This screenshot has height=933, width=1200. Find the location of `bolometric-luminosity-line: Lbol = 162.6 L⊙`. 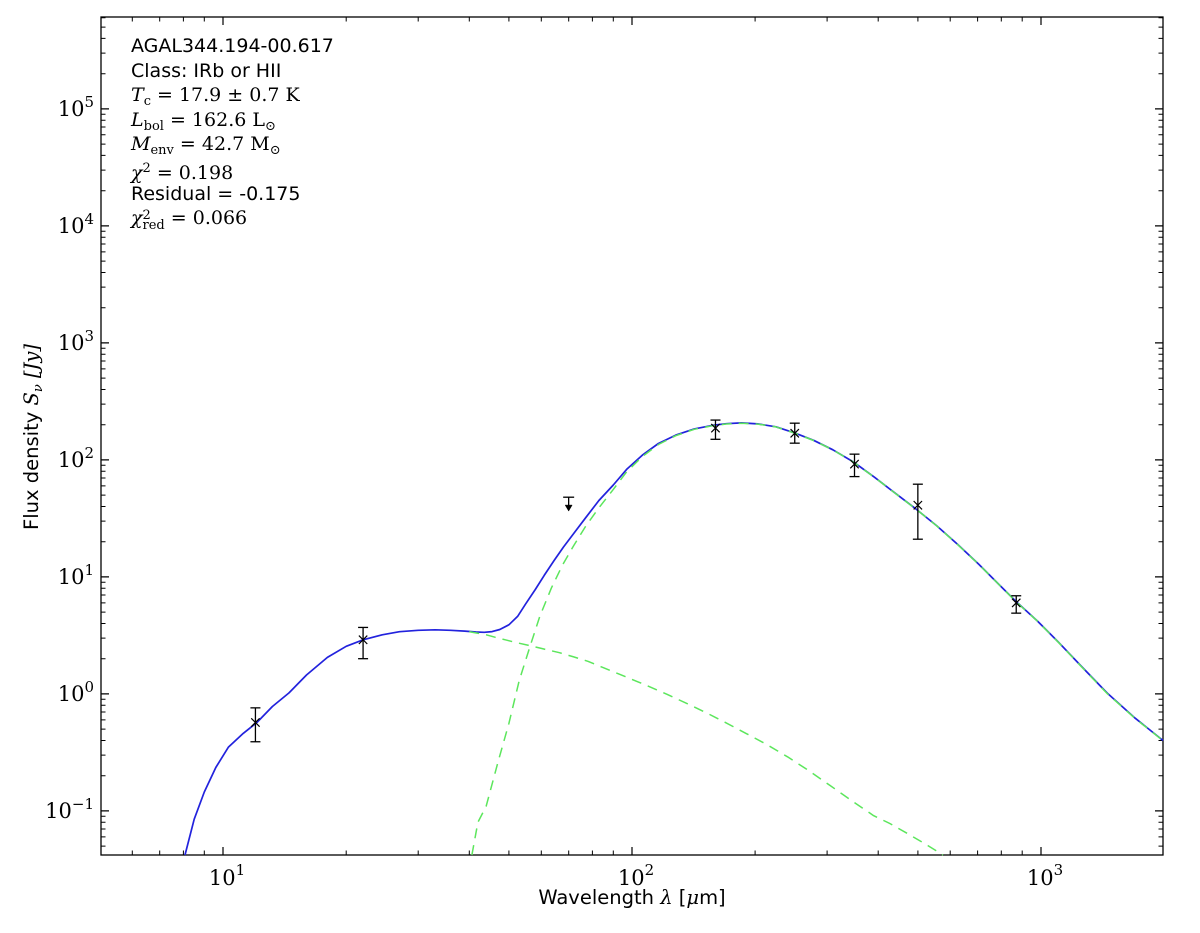

bolometric-luminosity-line: Lbol = 162.6 L⊙ is located at coordinates (232, 121).